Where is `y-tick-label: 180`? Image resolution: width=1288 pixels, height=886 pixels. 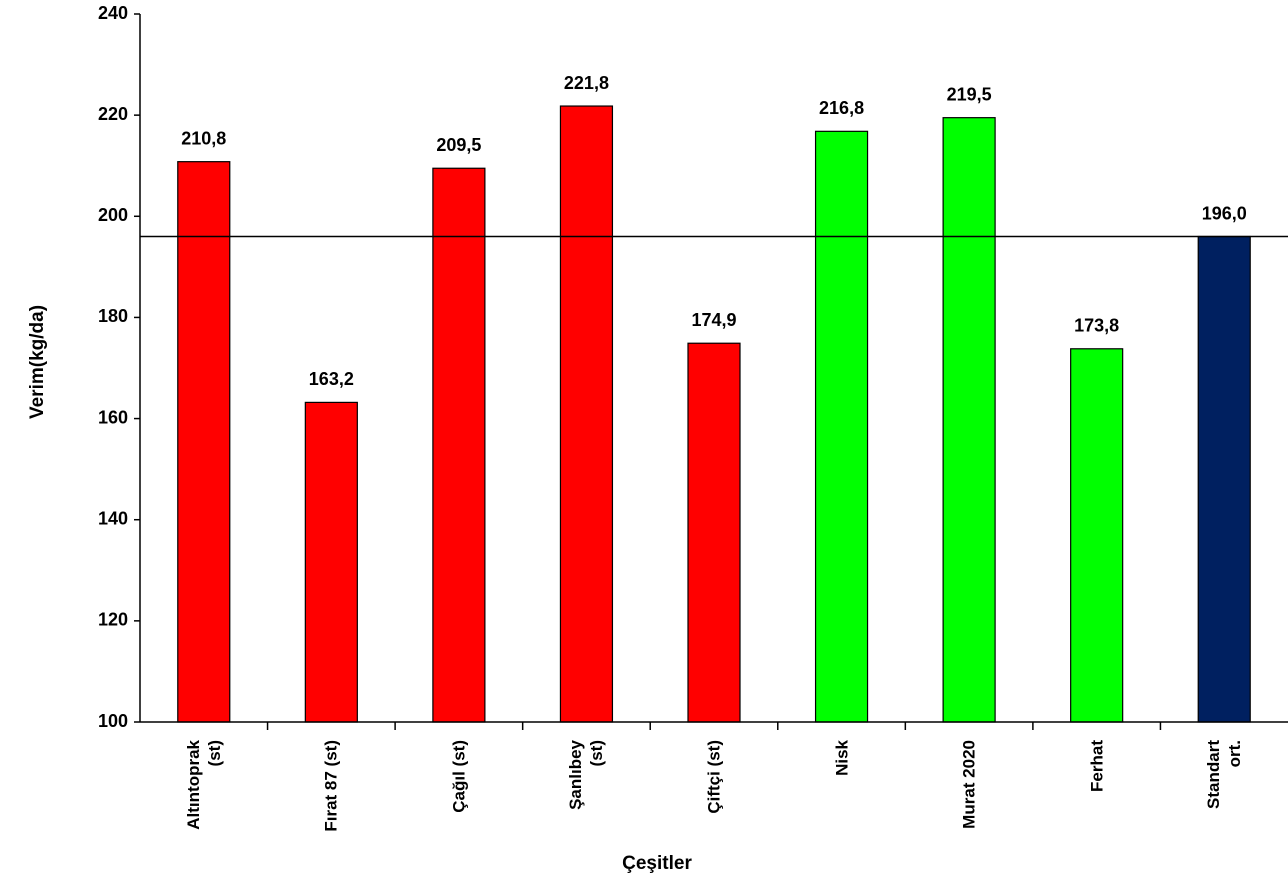 y-tick-label: 180 is located at coordinates (113, 316).